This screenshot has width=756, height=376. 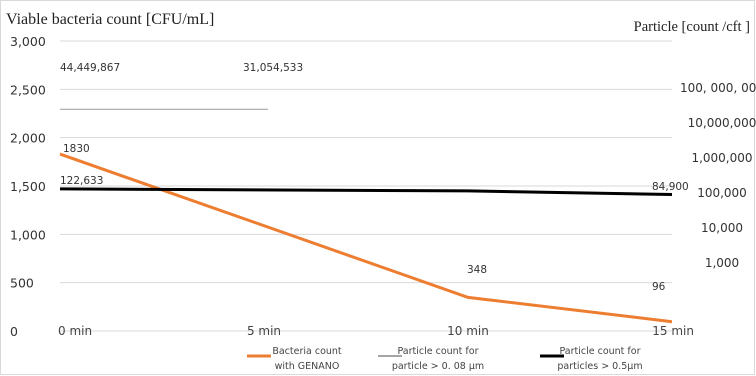 What do you see at coordinates (28, 41) in the screenshot?
I see `left-tick-label: 3,000` at bounding box center [28, 41].